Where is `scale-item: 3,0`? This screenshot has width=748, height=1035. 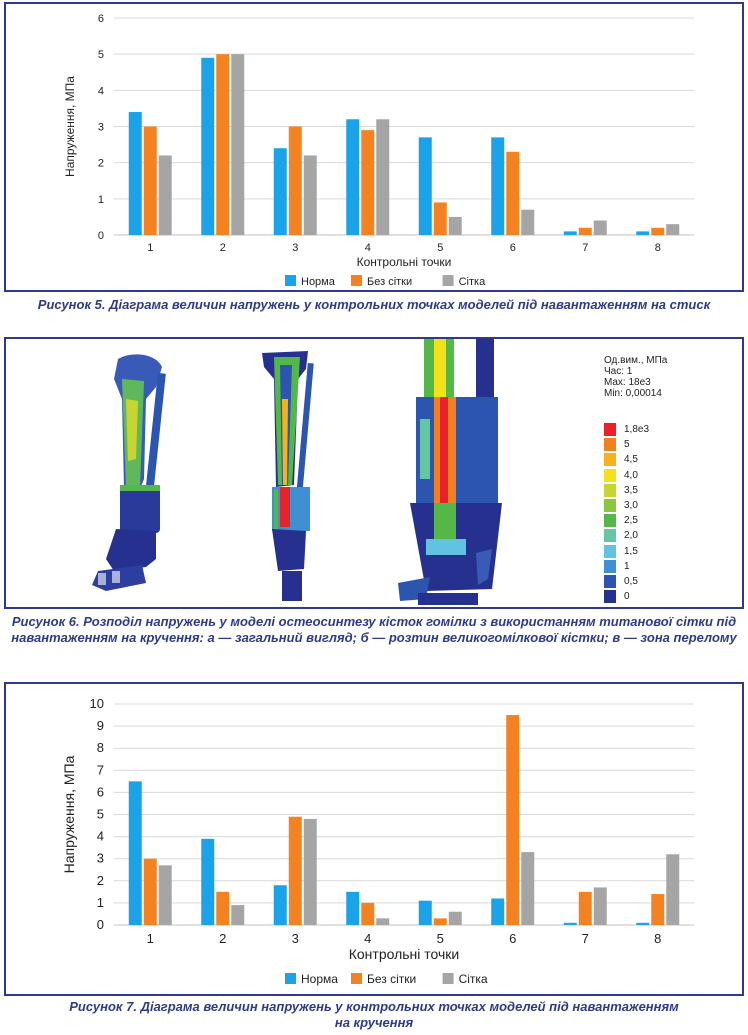
scale-item: 3,0 is located at coordinates (621, 506).